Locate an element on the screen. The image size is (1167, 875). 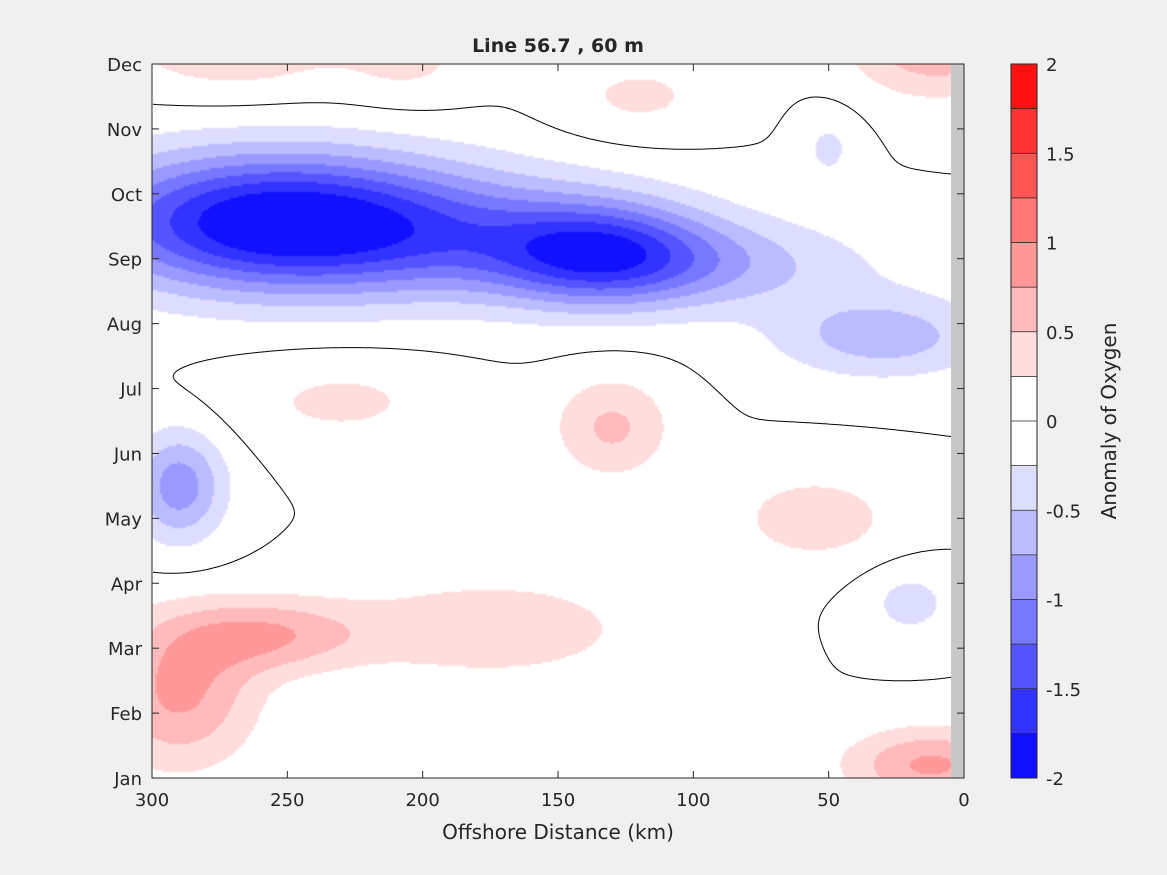
chart-title: Line 56.7 , 60 m is located at coordinates (558, 46).